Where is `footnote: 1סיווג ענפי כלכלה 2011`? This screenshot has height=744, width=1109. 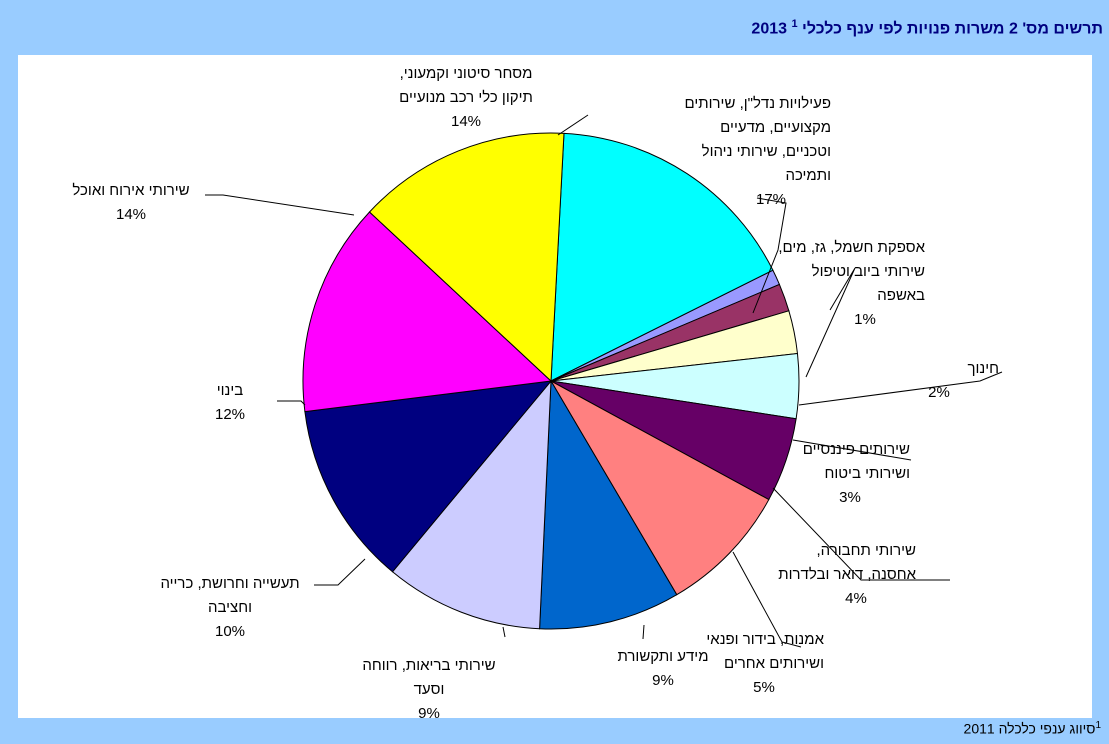
footnote: 1סיווג ענפי כלכלה 2011 is located at coordinates (1032, 728).